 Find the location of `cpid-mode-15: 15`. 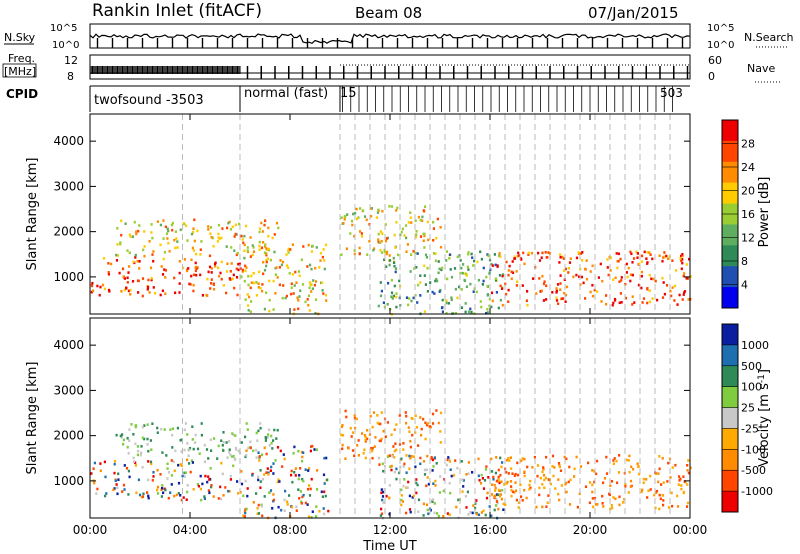

cpid-mode-15: 15 is located at coordinates (348, 93).